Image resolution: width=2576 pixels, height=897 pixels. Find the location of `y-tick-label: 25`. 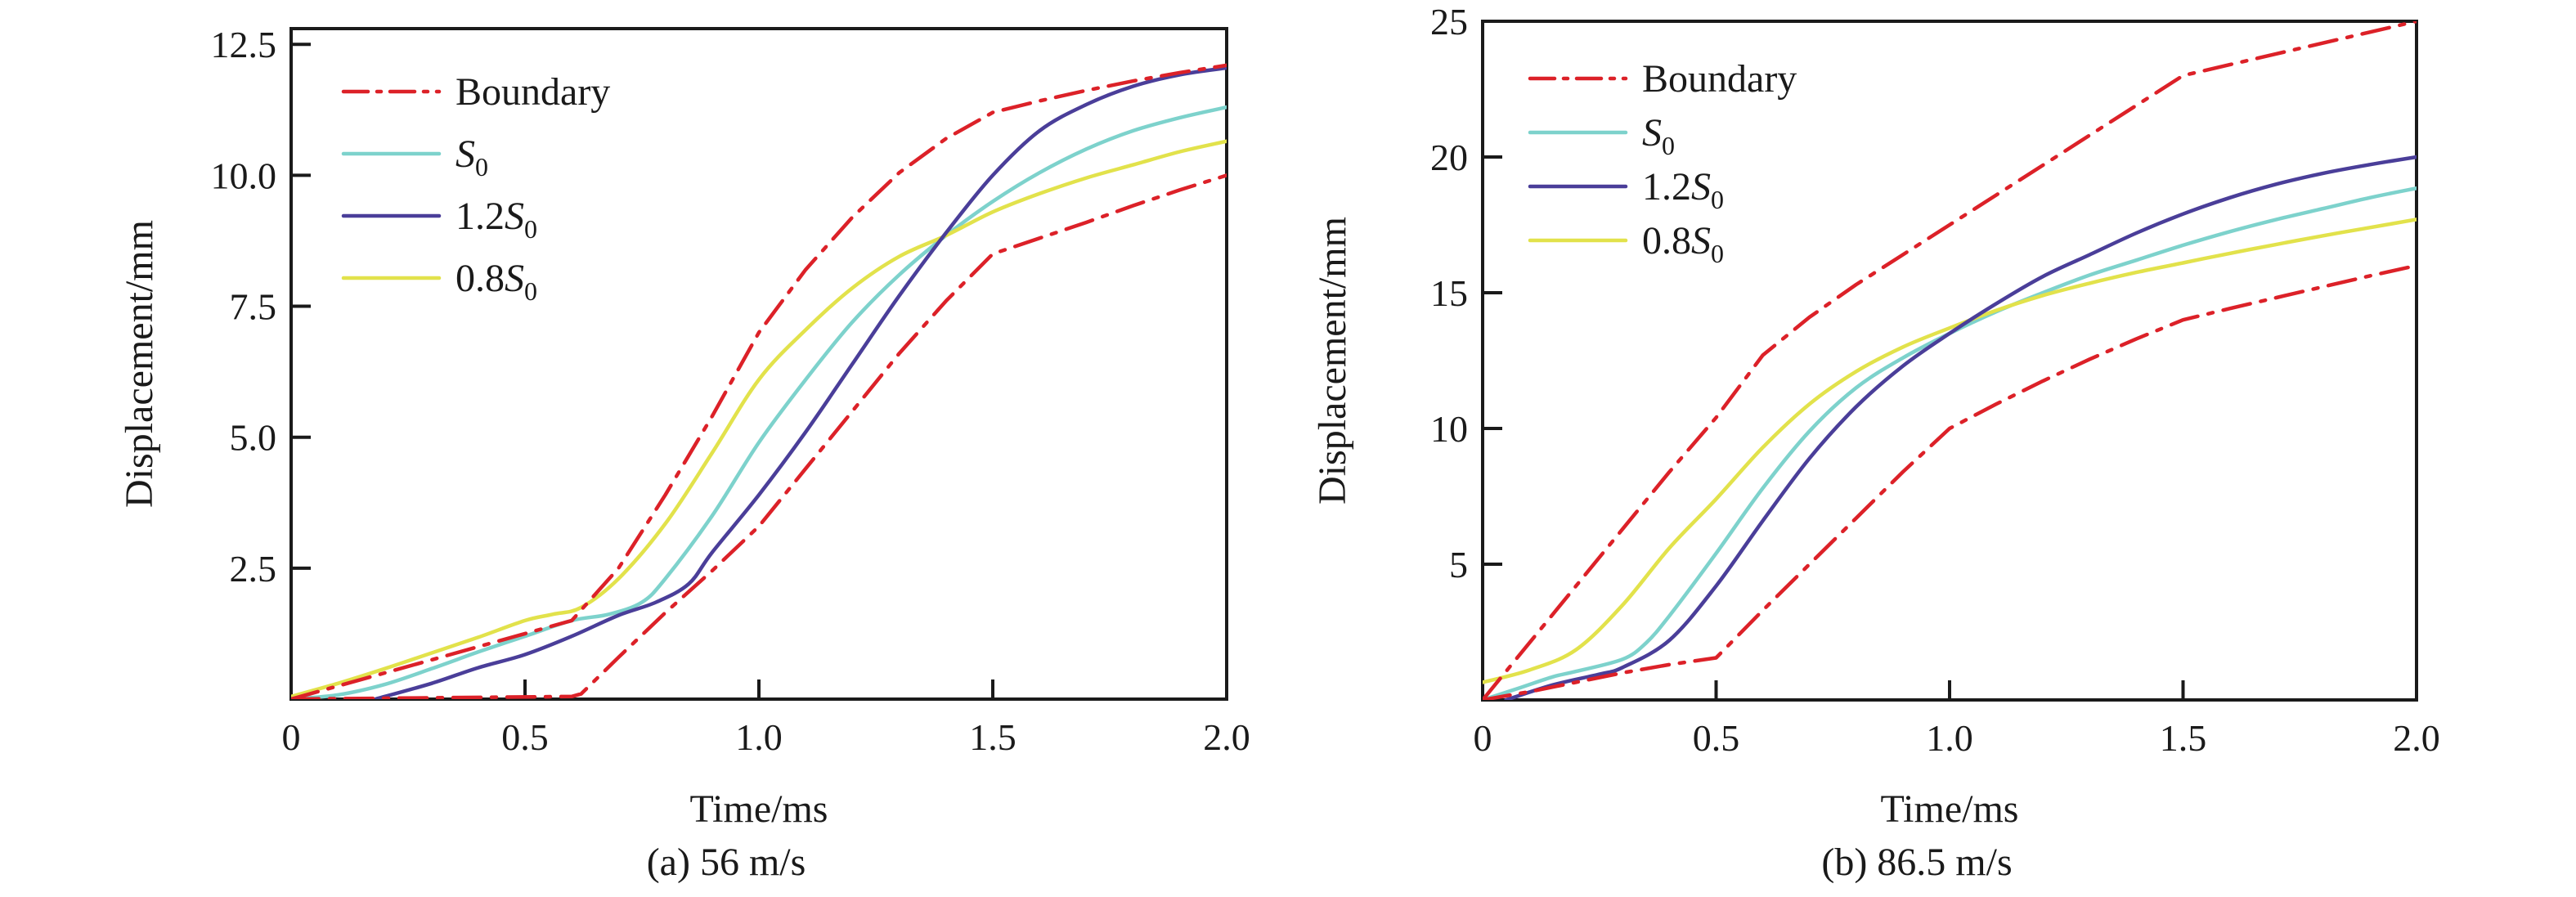

y-tick-label: 25 is located at coordinates (1449, 22).